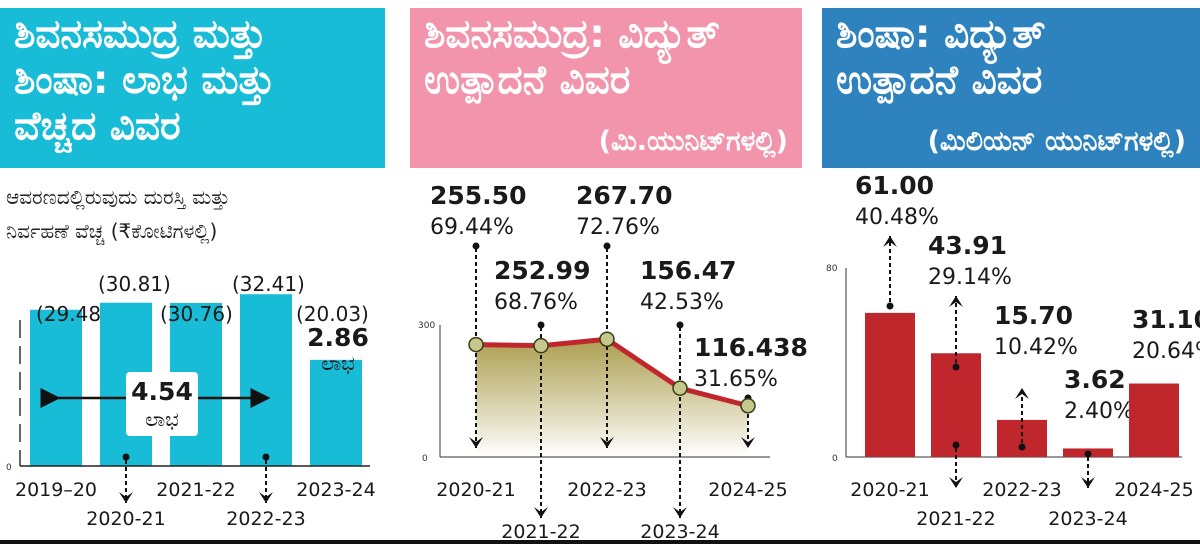 The height and width of the screenshot is (550, 1200). I want to click on value-label: 3.62, so click(1095, 379).